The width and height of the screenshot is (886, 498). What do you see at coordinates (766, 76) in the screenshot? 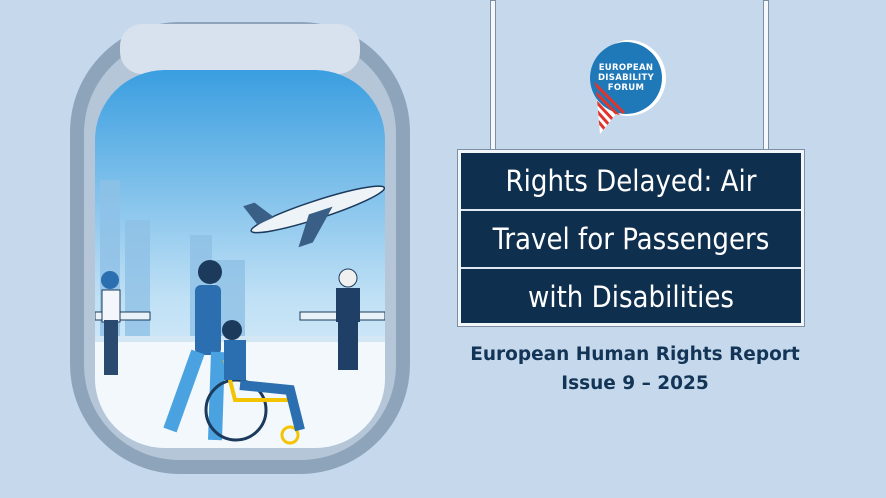
I see `sign-pole-right` at bounding box center [766, 76].